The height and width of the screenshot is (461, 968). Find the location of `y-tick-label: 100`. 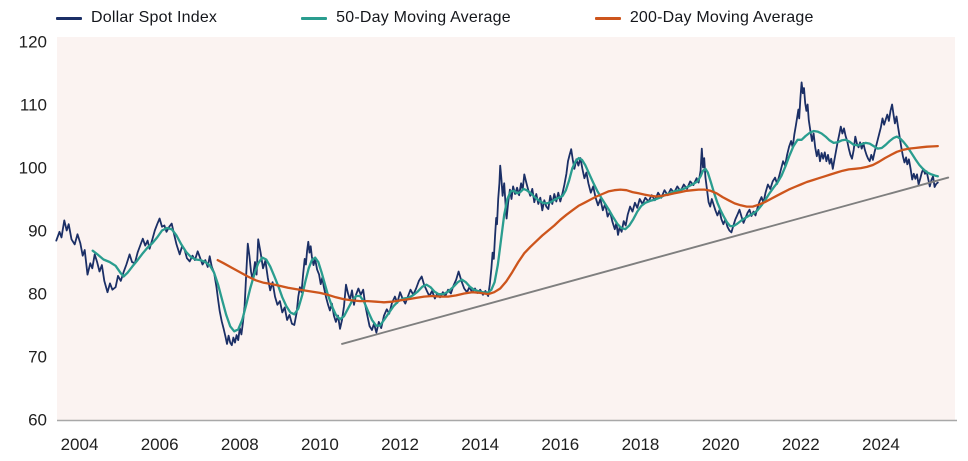

y-tick-label: 100 is located at coordinates (33, 168).